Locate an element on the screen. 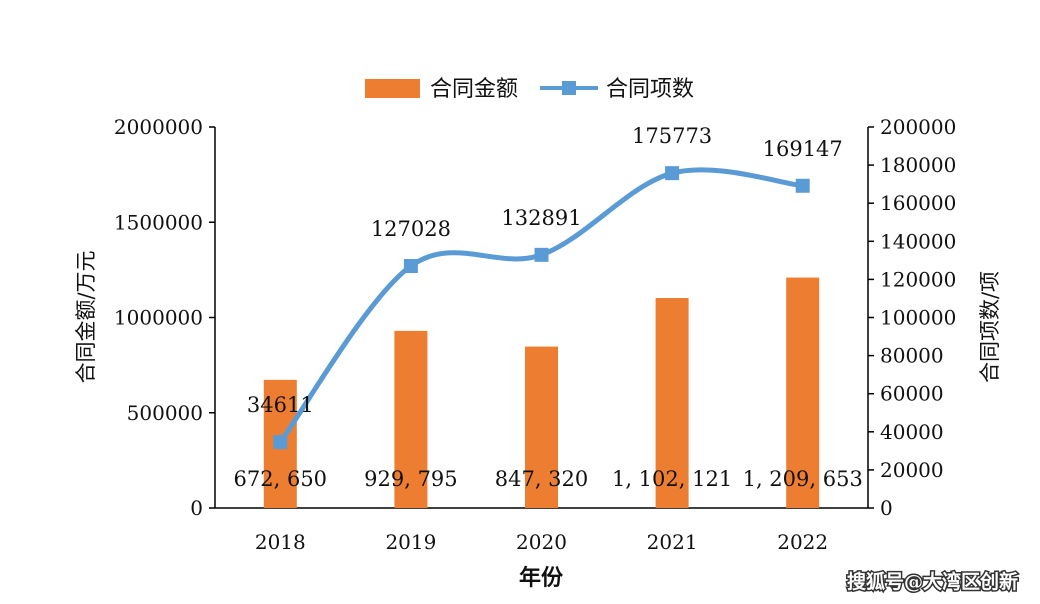  y-right-tick-label: 40000 is located at coordinates (912, 432).